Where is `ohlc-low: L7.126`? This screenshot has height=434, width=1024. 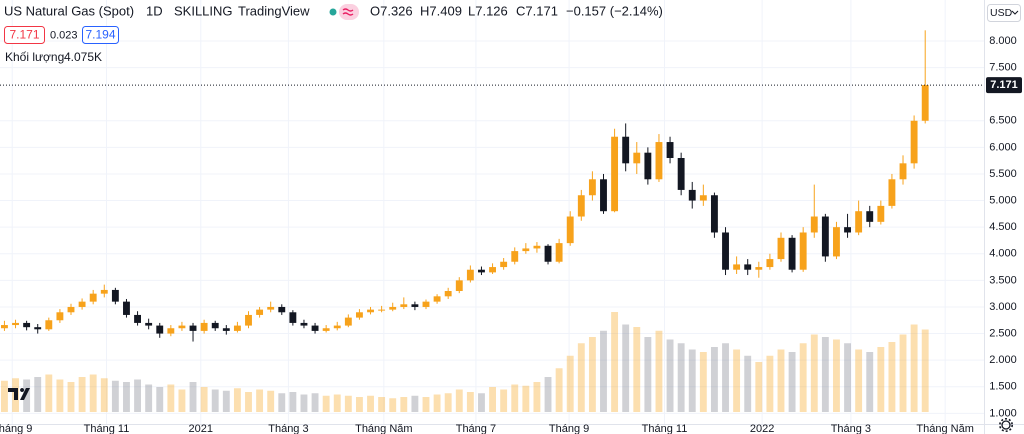 ohlc-low: L7.126 is located at coordinates (488, 10).